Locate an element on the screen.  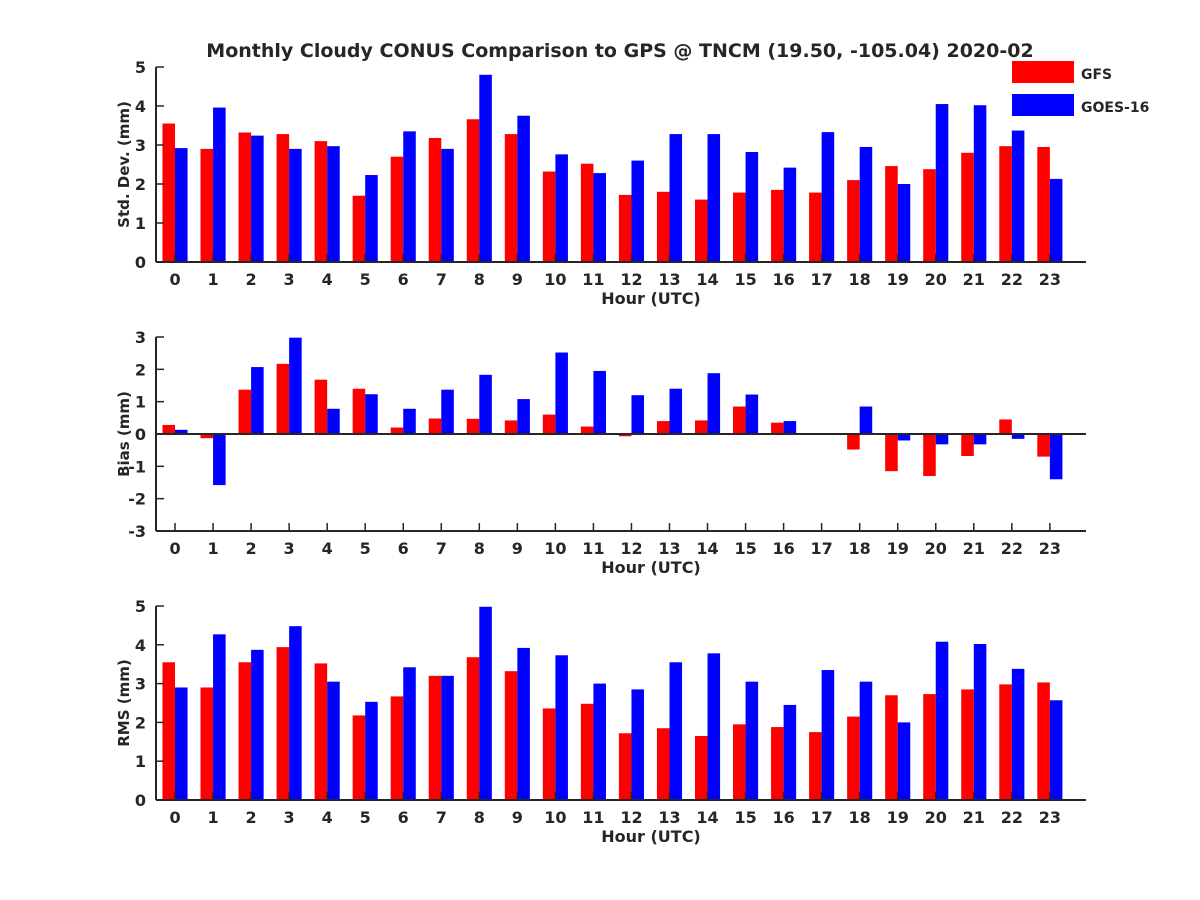
x-tick-label: 12 is located at coordinates (631, 817).